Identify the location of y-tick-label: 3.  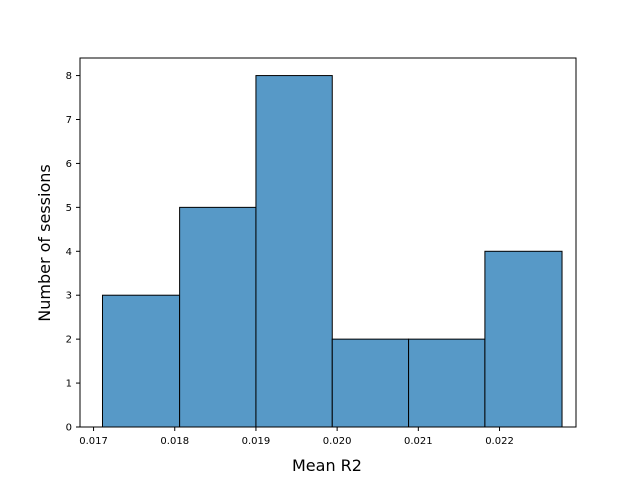
(69, 296).